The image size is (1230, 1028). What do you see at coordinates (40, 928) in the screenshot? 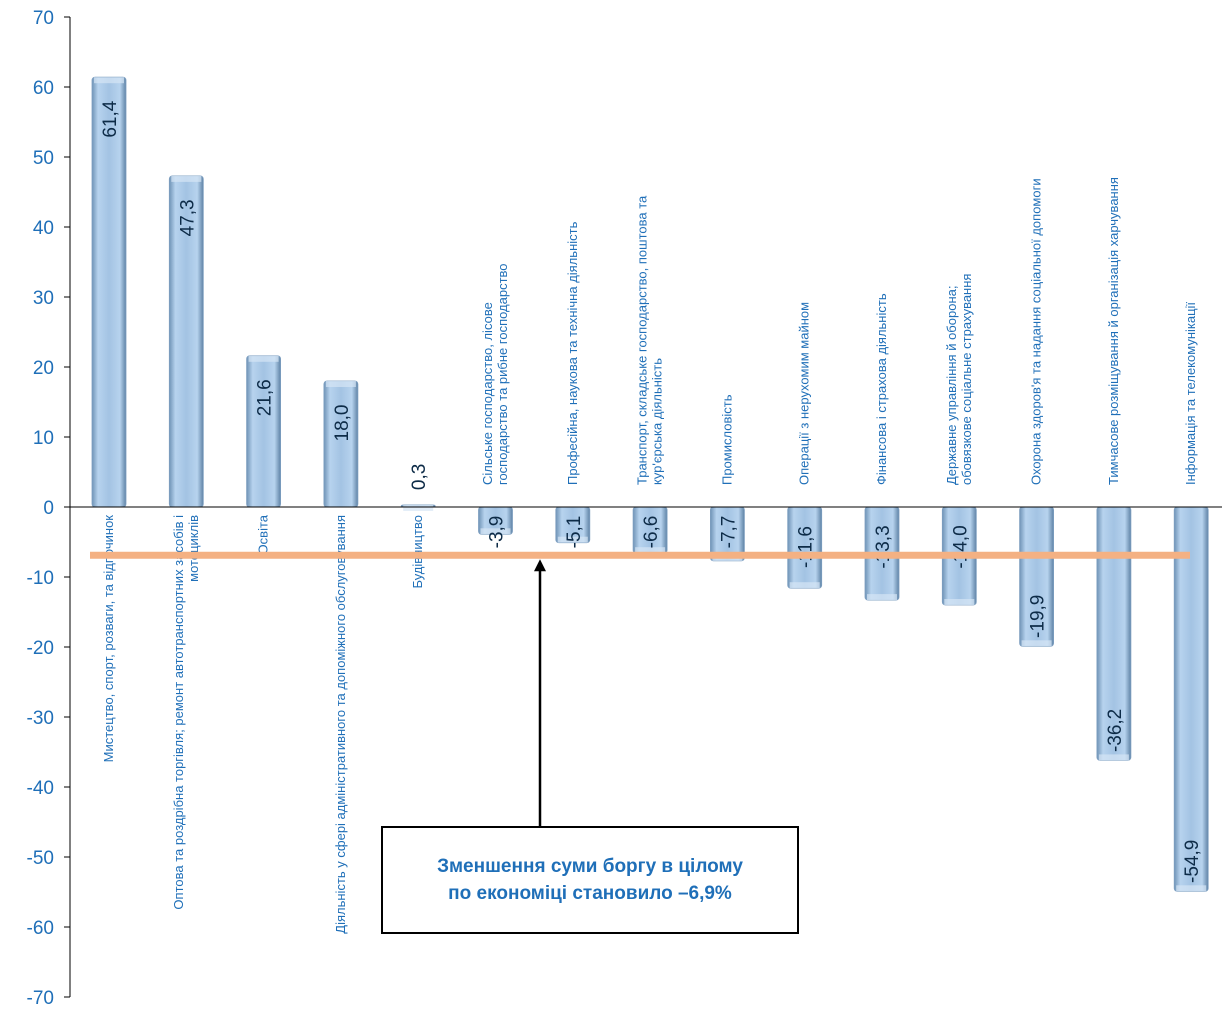
I see `y-tick-label: -60` at bounding box center [40, 928].